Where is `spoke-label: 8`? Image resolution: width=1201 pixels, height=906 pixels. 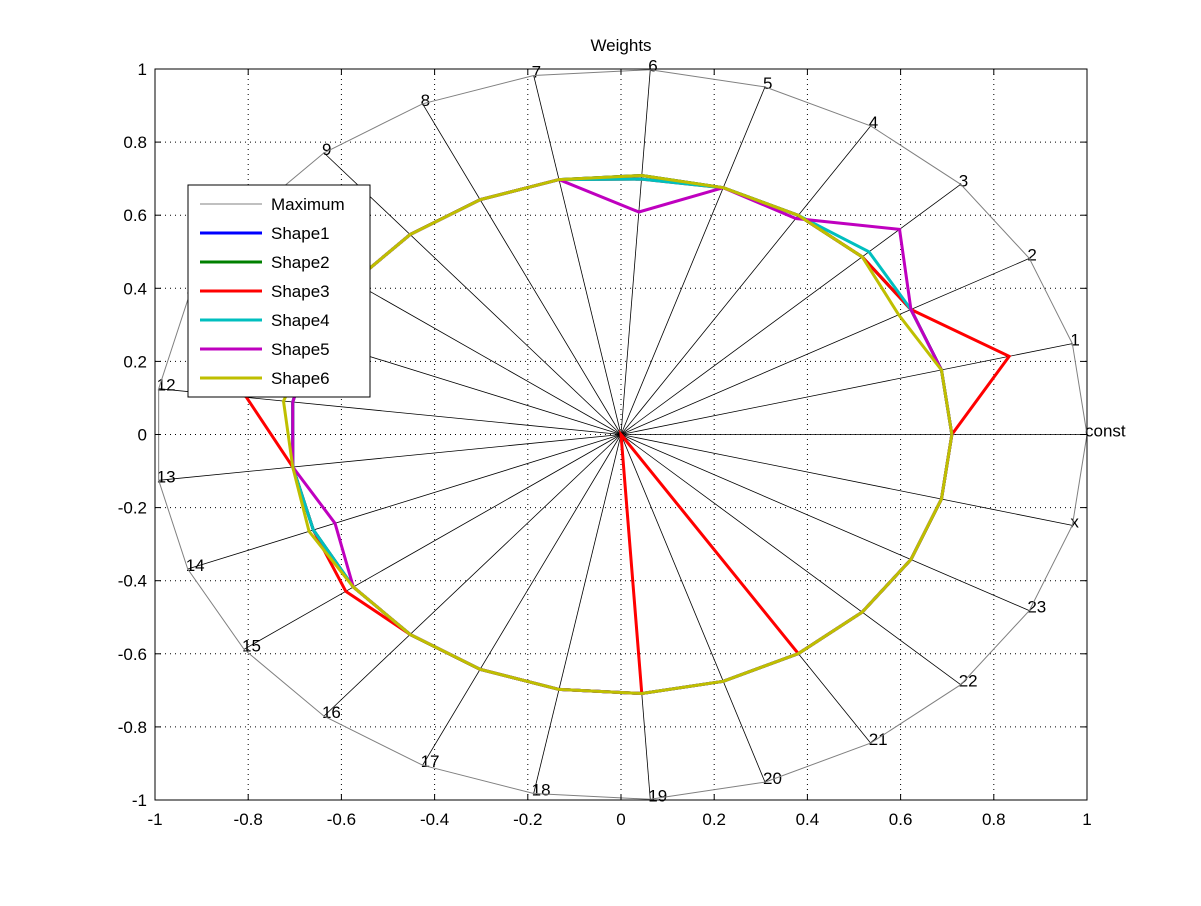 spoke-label: 8 is located at coordinates (425, 100).